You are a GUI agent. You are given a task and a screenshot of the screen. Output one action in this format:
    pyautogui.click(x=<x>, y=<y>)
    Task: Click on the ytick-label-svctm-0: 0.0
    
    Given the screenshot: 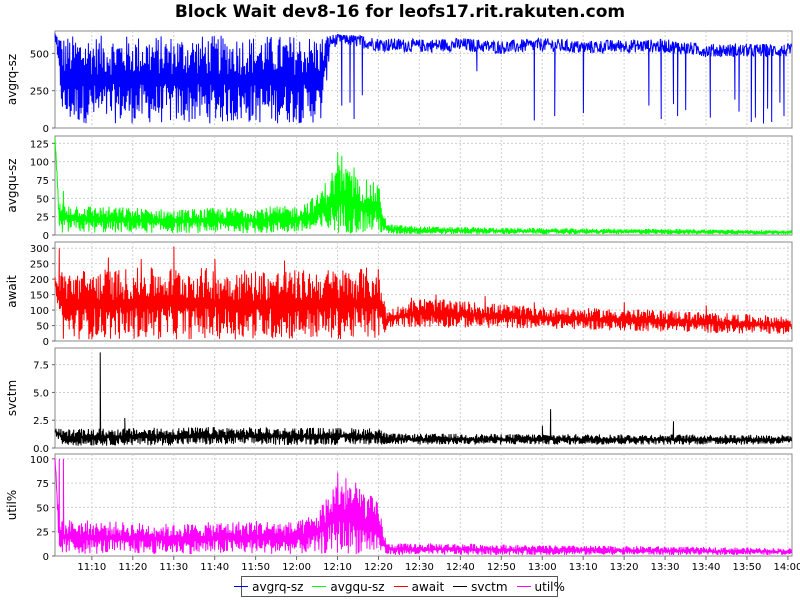 What is the action you would take?
    pyautogui.click(x=41, y=449)
    